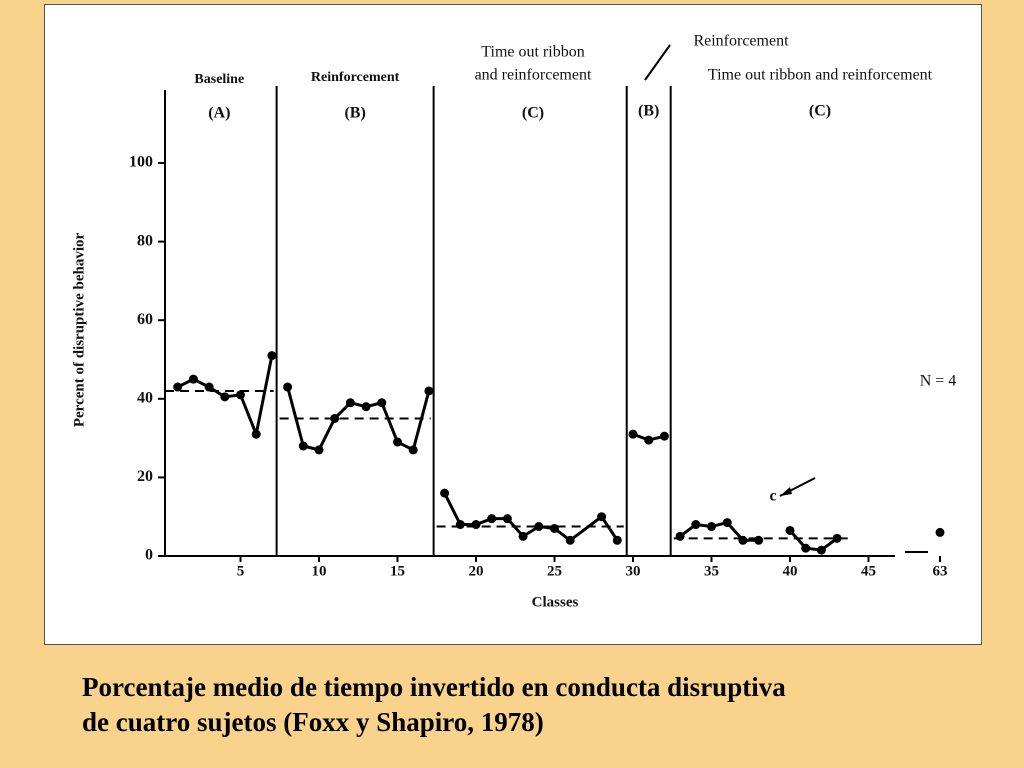 The width and height of the screenshot is (1024, 768). Describe the element at coordinates (533, 75) in the screenshot. I see `phase-label: and reinforcement` at that location.